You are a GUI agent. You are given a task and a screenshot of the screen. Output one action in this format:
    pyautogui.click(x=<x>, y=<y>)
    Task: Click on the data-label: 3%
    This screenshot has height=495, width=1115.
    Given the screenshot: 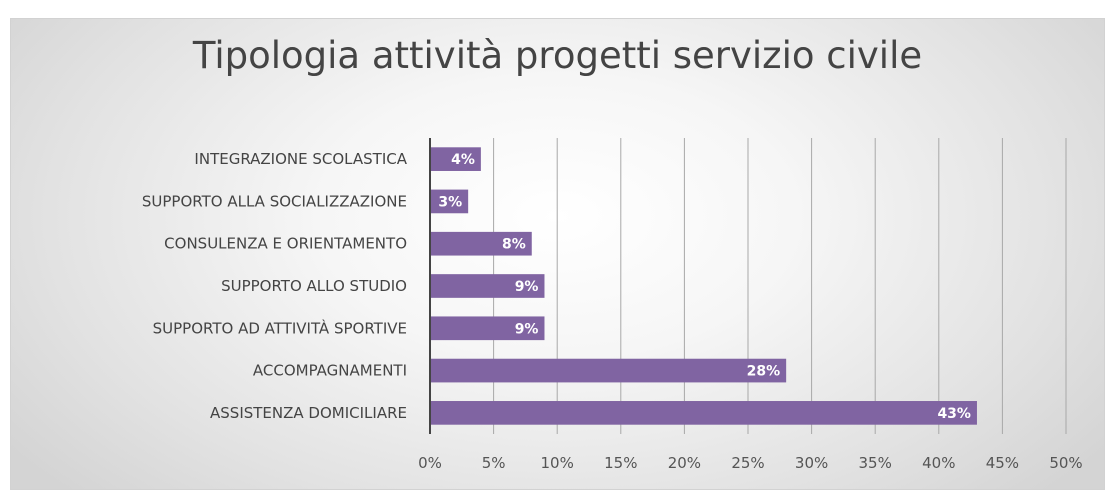 What is the action you would take?
    pyautogui.click(x=450, y=202)
    